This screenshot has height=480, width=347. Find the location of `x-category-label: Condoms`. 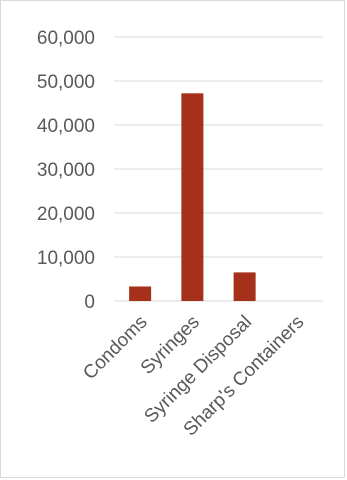

x-category-label: Condoms is located at coordinates (115, 348).